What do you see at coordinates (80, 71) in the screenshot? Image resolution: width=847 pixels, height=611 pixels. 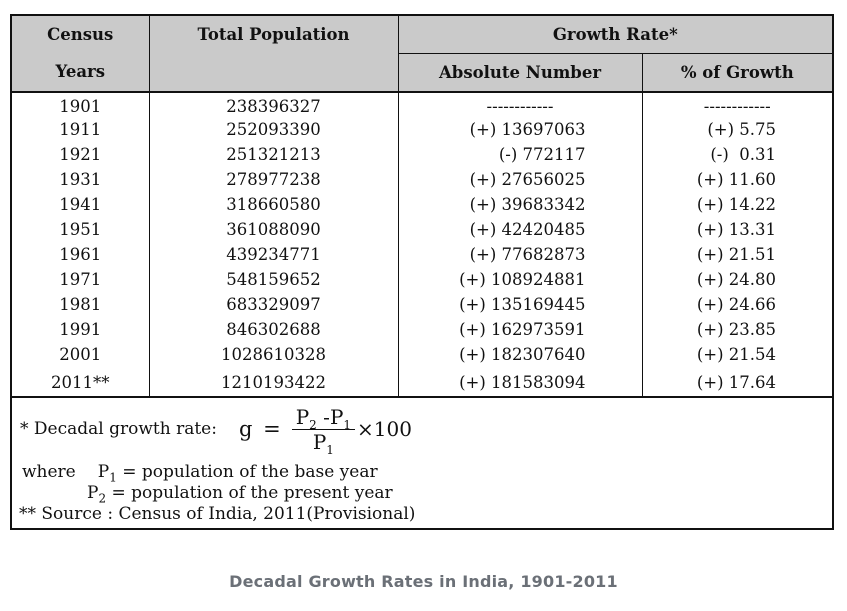 I see `header-census-line2: Years` at bounding box center [80, 71].